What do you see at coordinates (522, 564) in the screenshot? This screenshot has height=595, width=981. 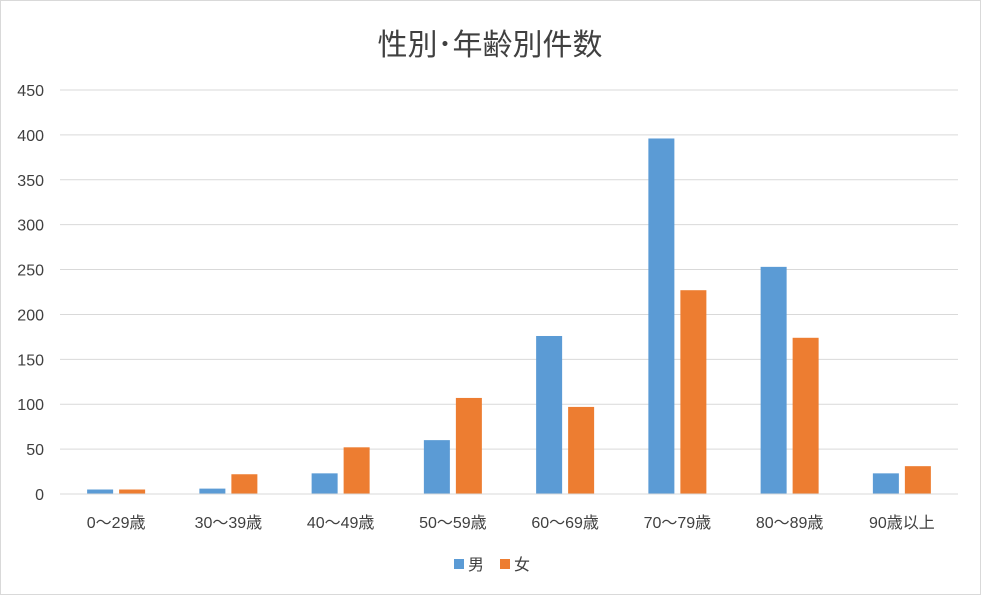 I see `legend-label: 女` at bounding box center [522, 564].